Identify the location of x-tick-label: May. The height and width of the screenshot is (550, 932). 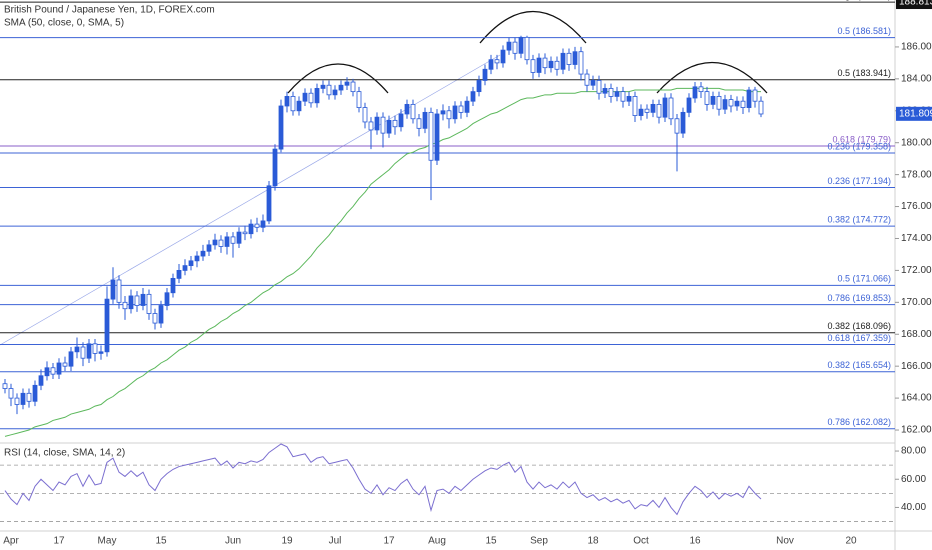
(107, 541).